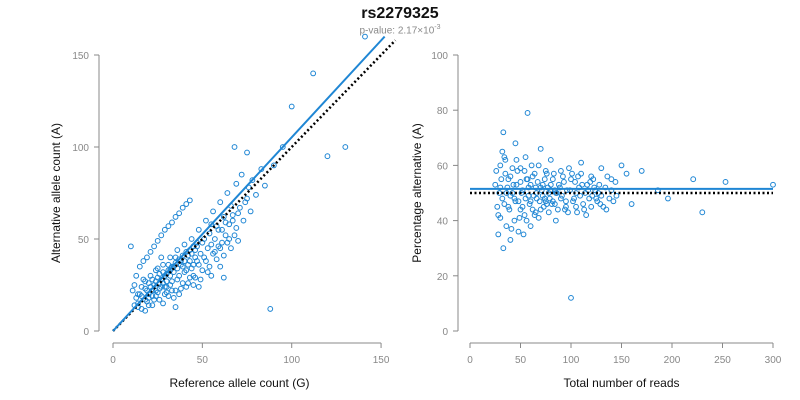  I want to click on left-y-tick-label: 150, so click(80, 56).